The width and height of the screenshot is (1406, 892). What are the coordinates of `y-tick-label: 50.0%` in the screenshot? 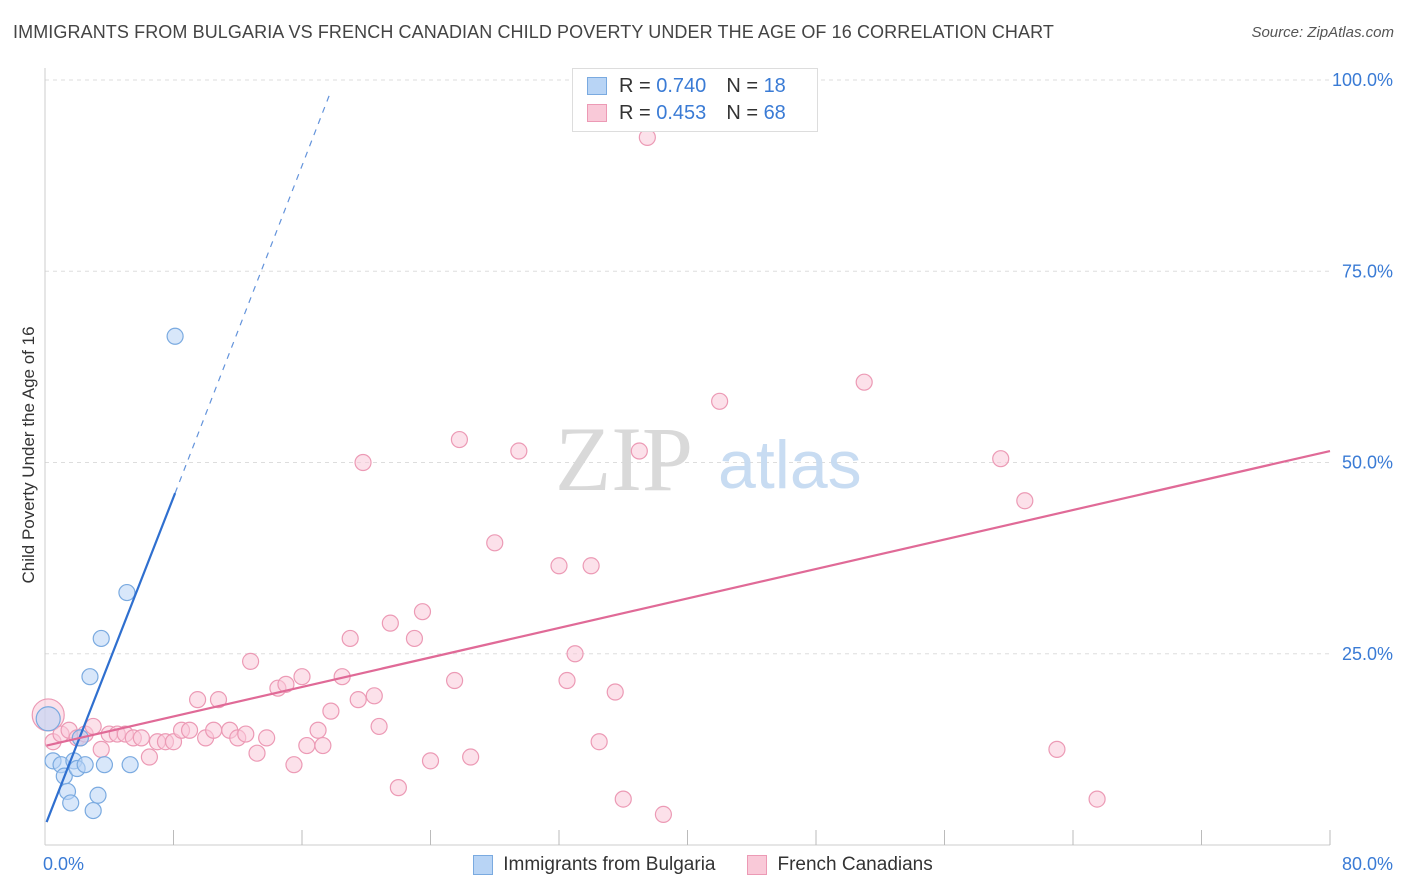 It's located at (1367, 463).